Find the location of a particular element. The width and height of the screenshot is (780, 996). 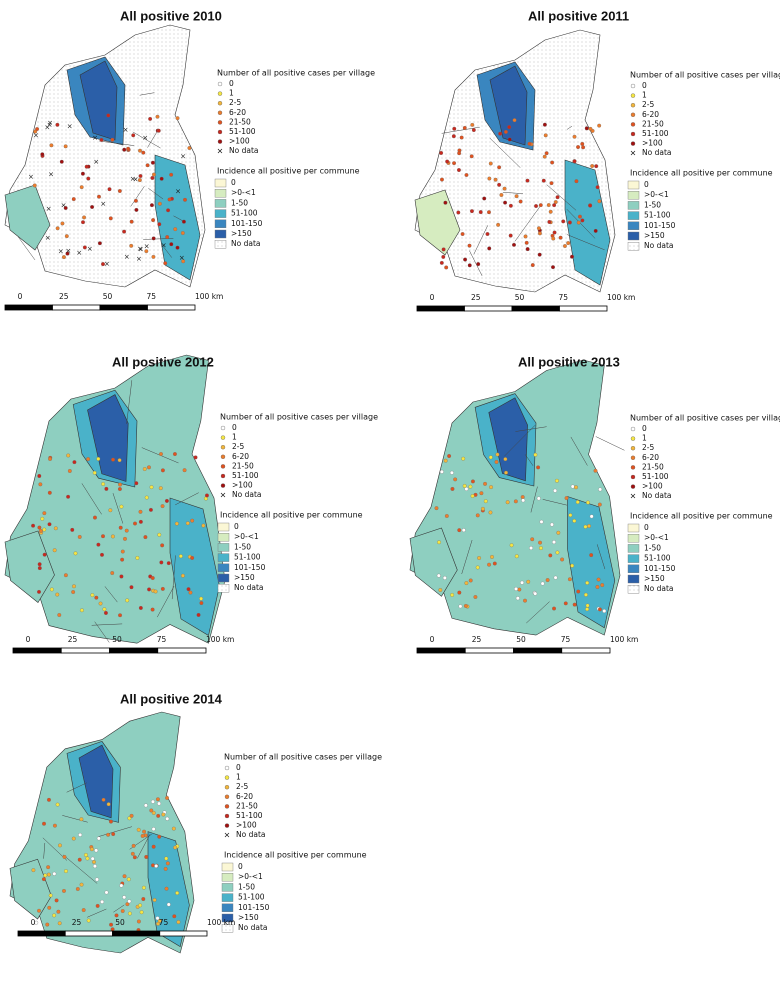

legend-item: 6-20 is located at coordinates (240, 456).